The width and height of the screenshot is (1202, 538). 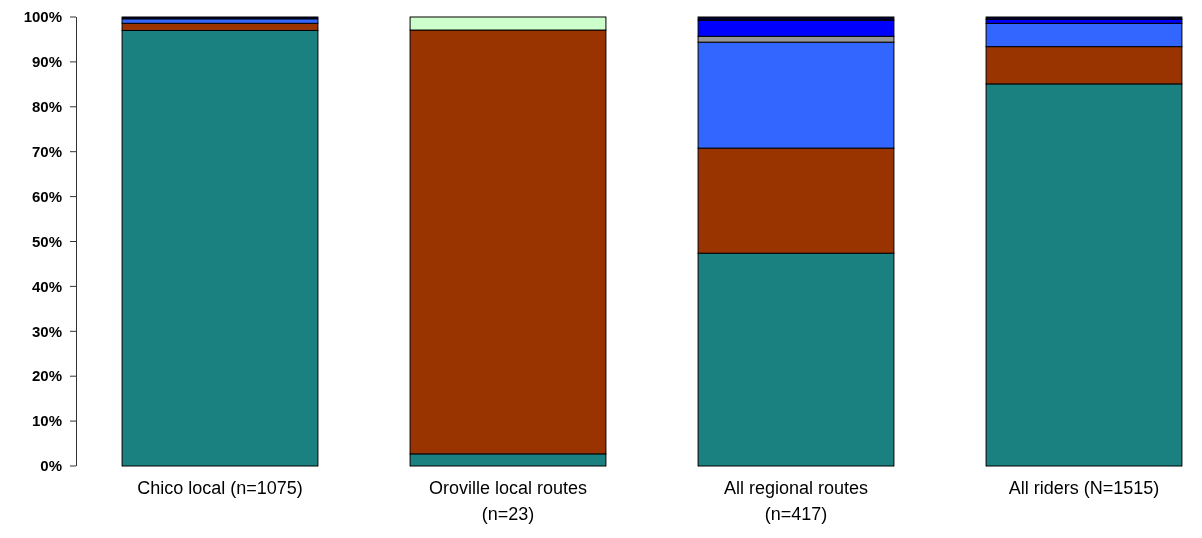 What do you see at coordinates (46, 331) in the screenshot?
I see `y-tick-label: 30%` at bounding box center [46, 331].